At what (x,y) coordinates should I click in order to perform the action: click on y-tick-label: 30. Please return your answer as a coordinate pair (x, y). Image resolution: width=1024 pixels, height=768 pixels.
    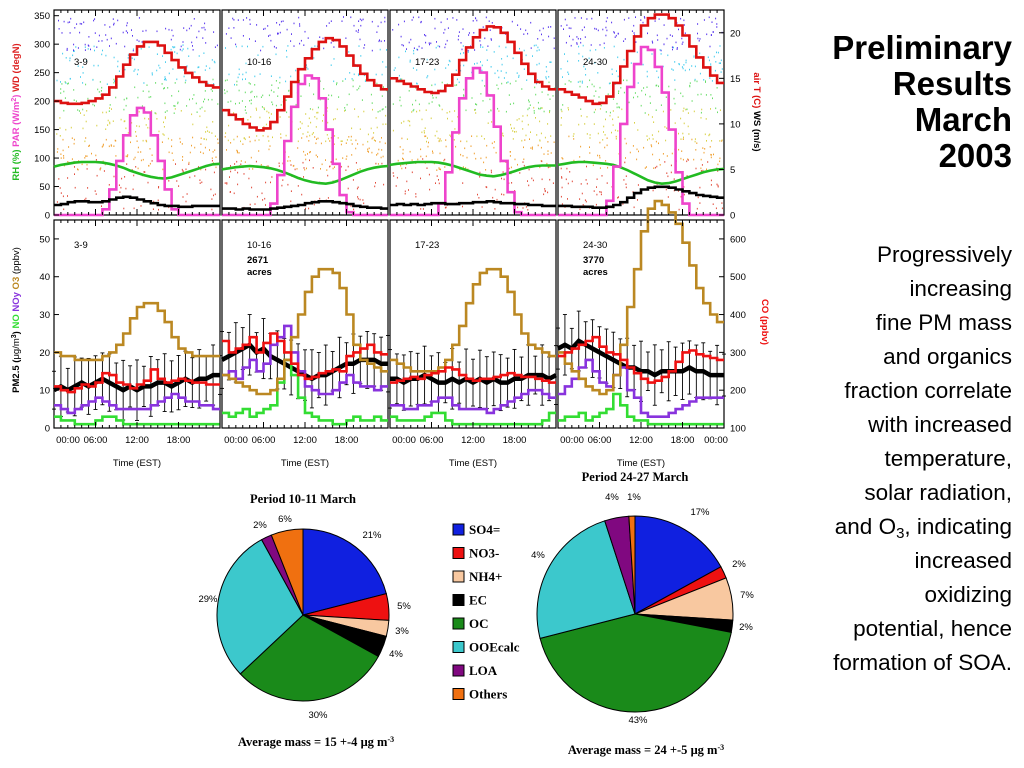
    Looking at the image, I should click on (44, 315).